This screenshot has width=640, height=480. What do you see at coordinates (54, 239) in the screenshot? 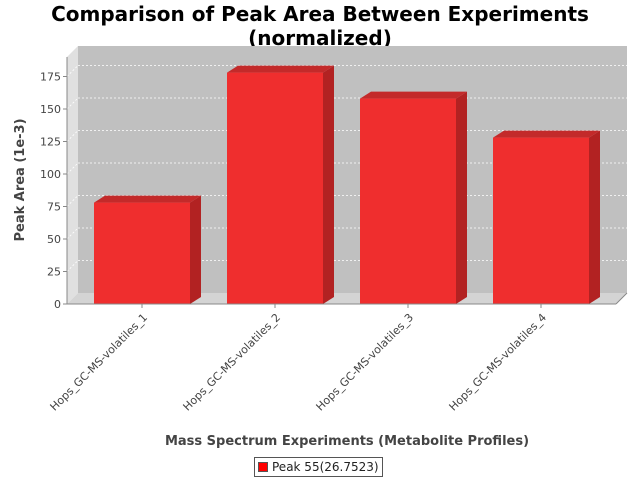
I see `y-tick-label: 50` at bounding box center [54, 239].